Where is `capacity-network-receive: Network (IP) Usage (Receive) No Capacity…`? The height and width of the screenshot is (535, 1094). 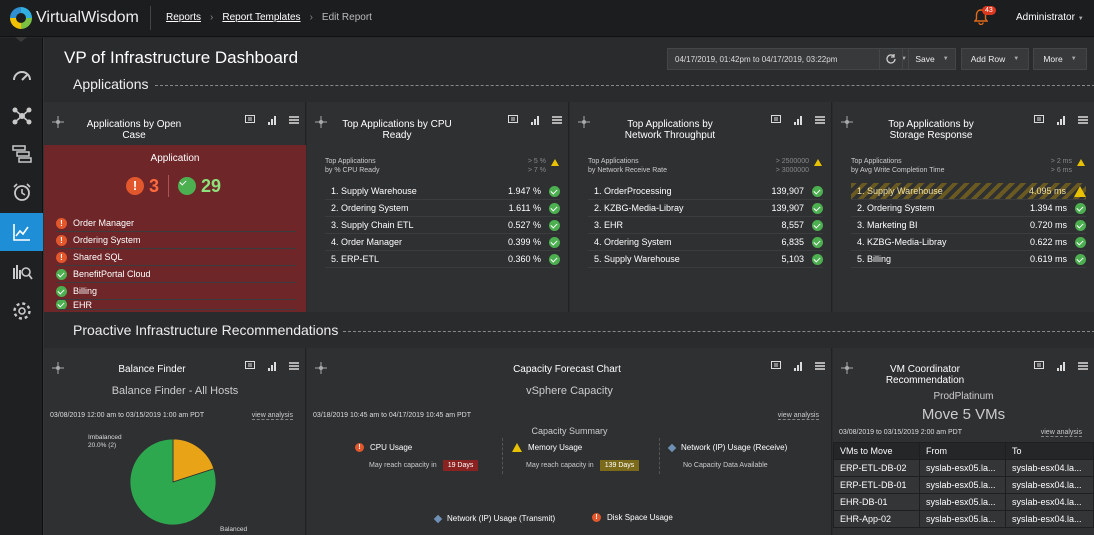
capacity-network-receive: Network (IP) Usage (Receive) No Capacity… is located at coordinates (748, 456).